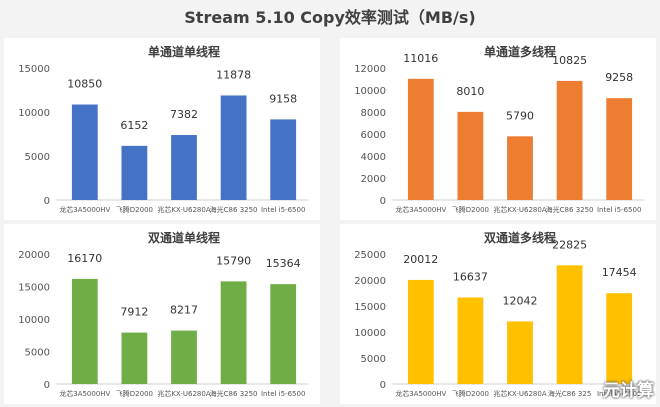  I want to click on data-label: 12042, so click(520, 300).